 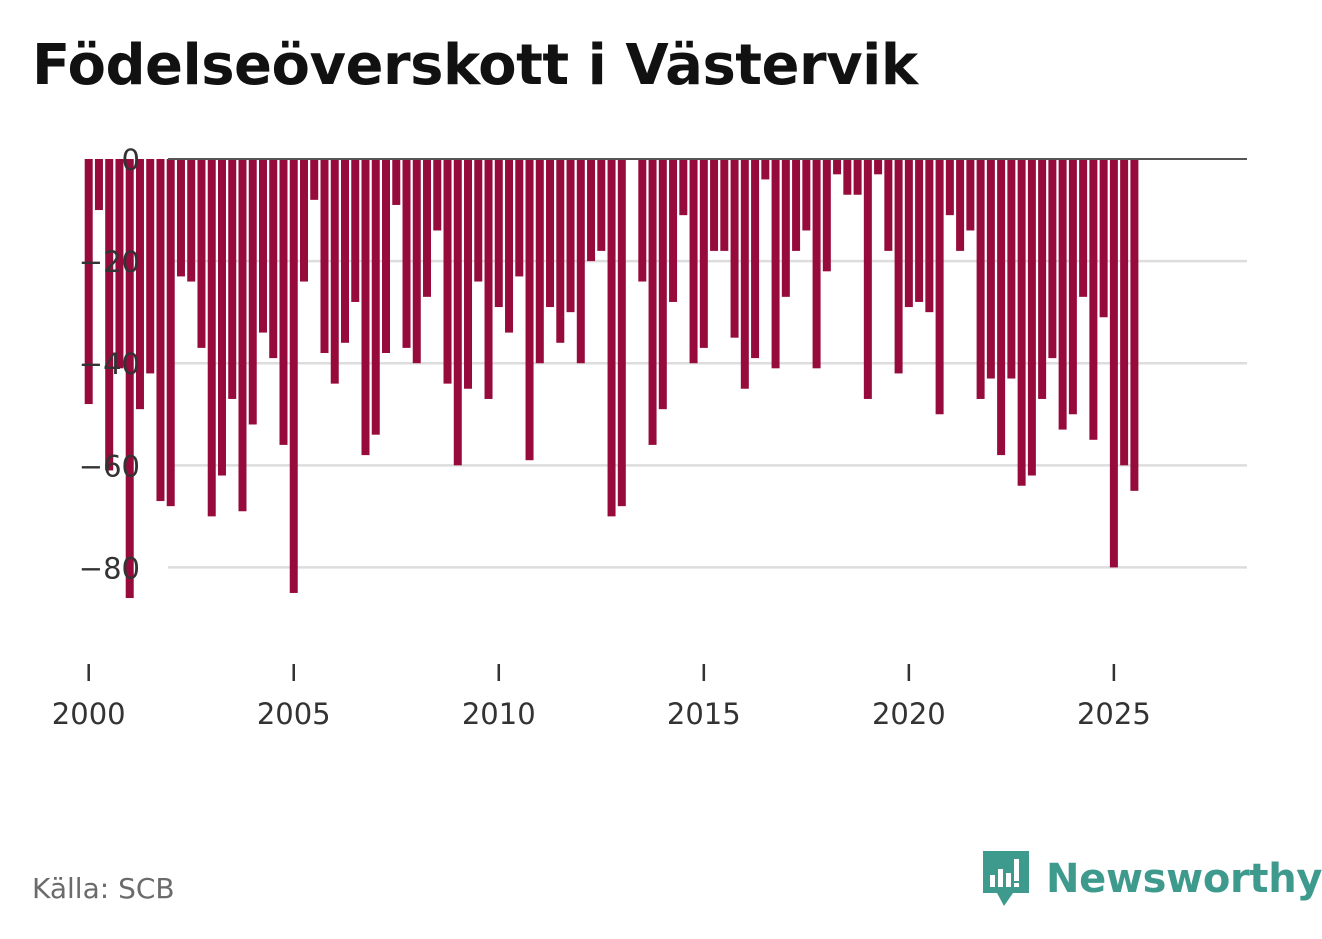 I want to click on x-tick-label: 2010, so click(x=499, y=714).